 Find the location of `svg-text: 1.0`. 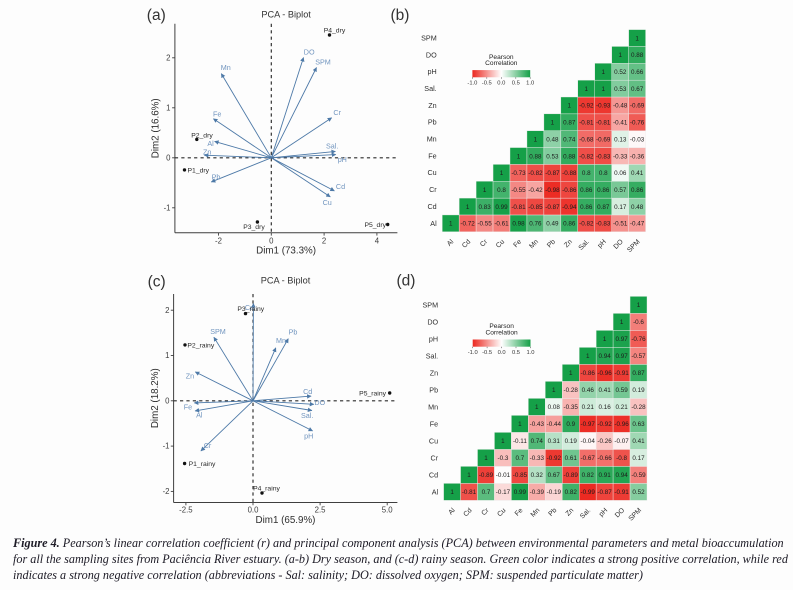

svg-text: 1.0 is located at coordinates (530, 353).